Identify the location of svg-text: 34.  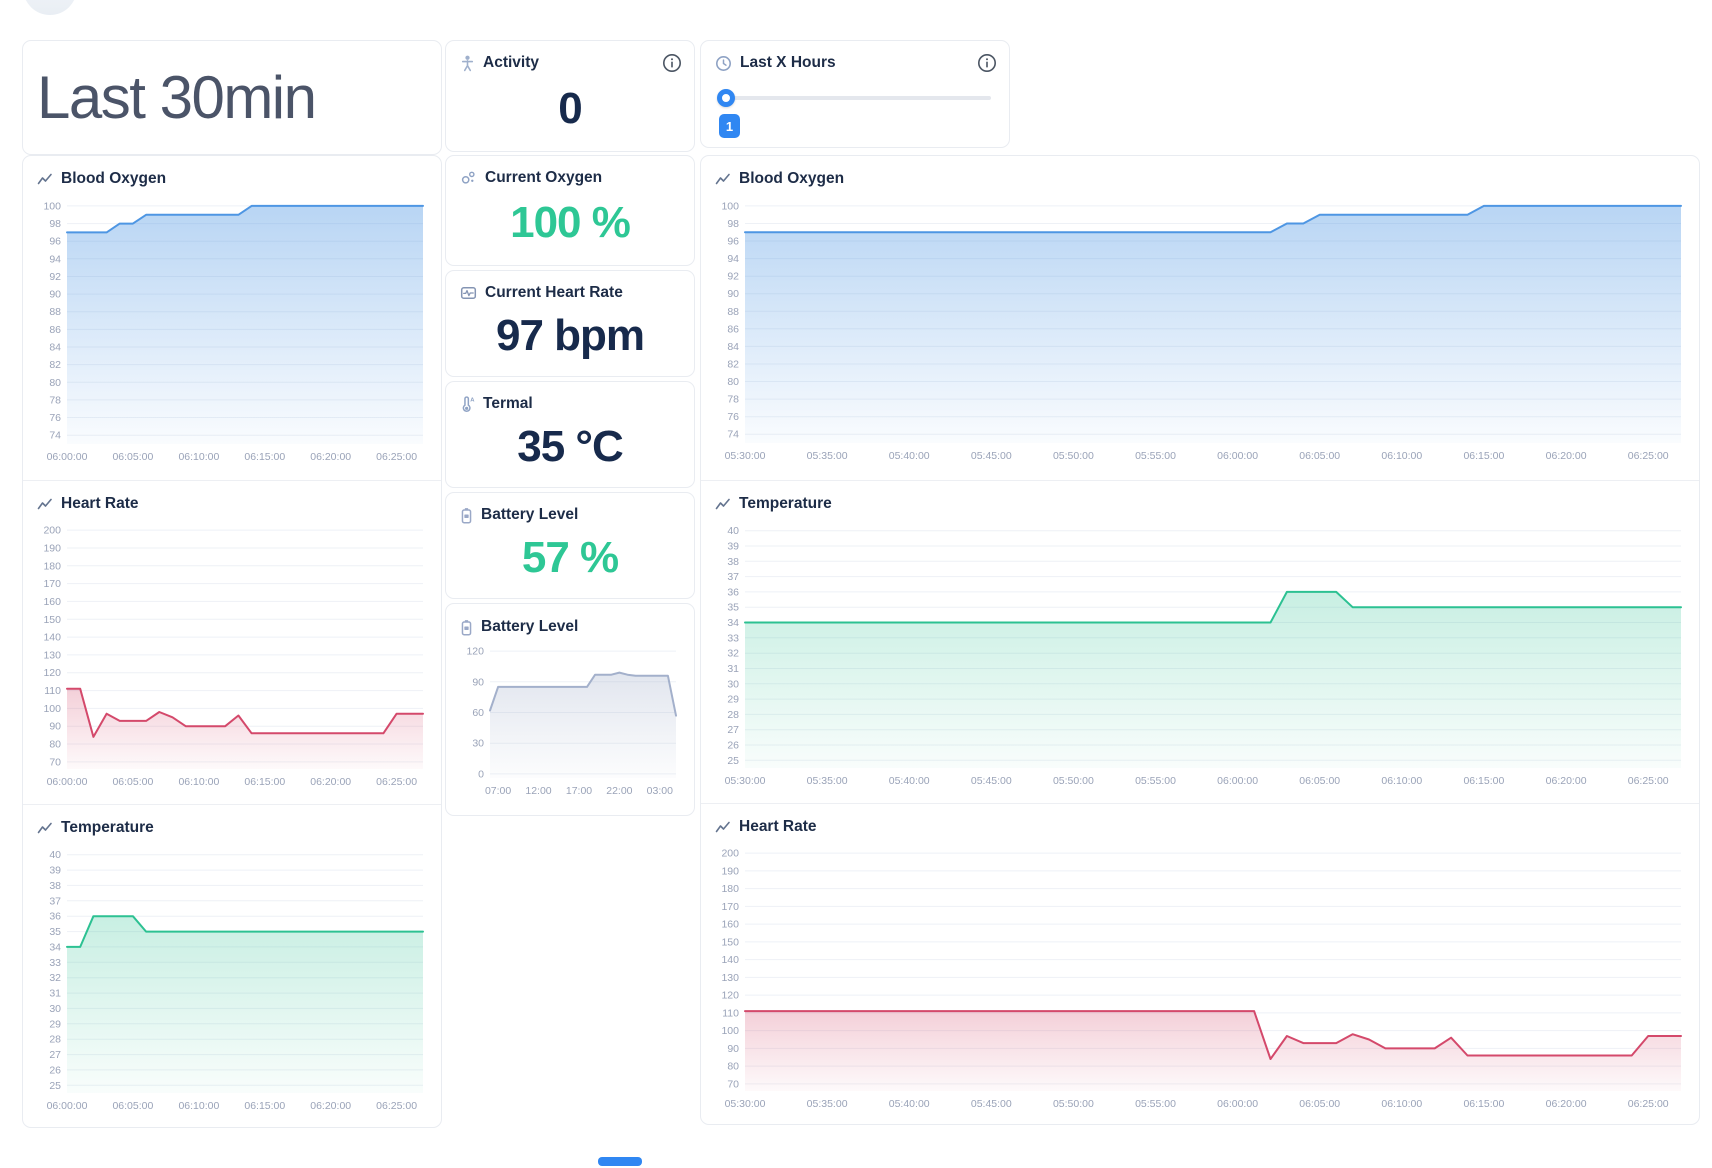
(55, 947).